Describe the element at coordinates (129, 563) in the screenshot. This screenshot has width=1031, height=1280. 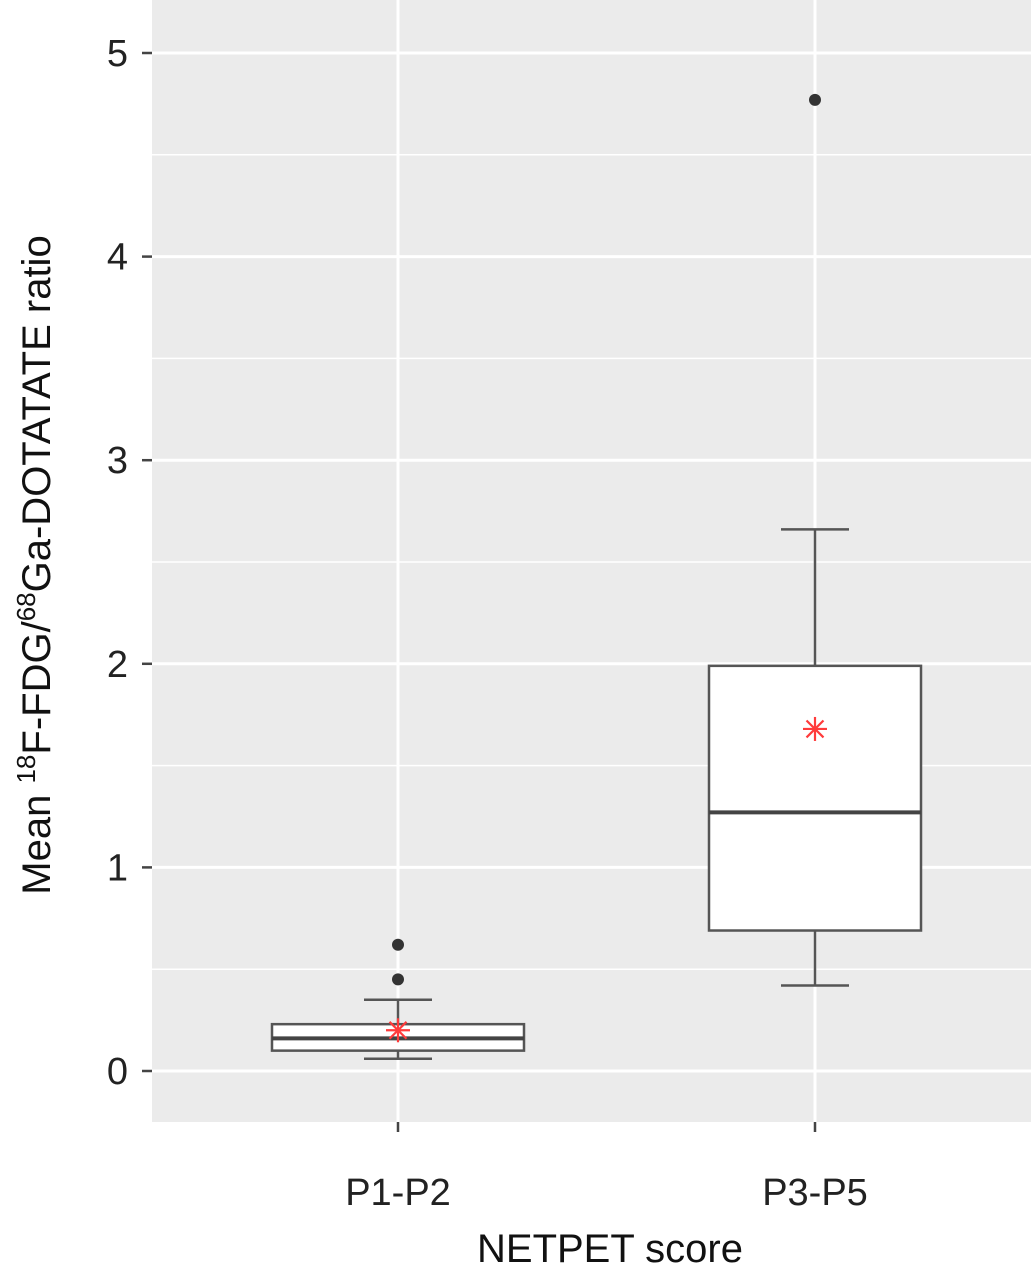
I see `y-axis-ticks: 0 1 2 3 4 5` at that location.